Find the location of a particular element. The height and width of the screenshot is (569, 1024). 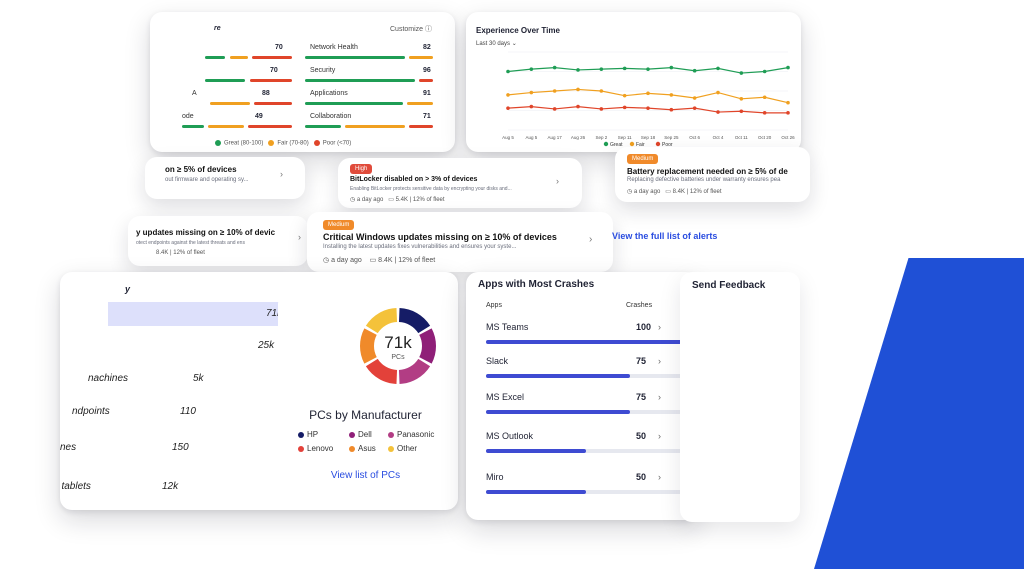

donut-slice-asus is located at coordinates (368, 346).